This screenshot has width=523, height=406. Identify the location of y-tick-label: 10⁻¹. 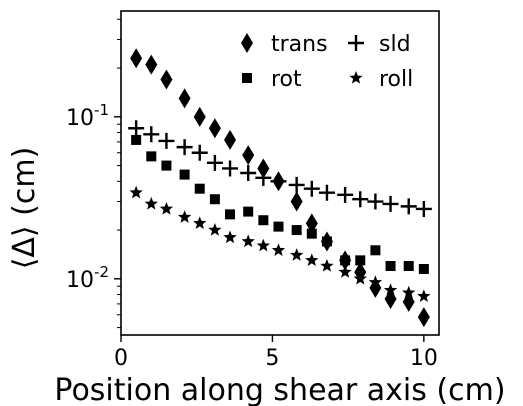
(87, 116).